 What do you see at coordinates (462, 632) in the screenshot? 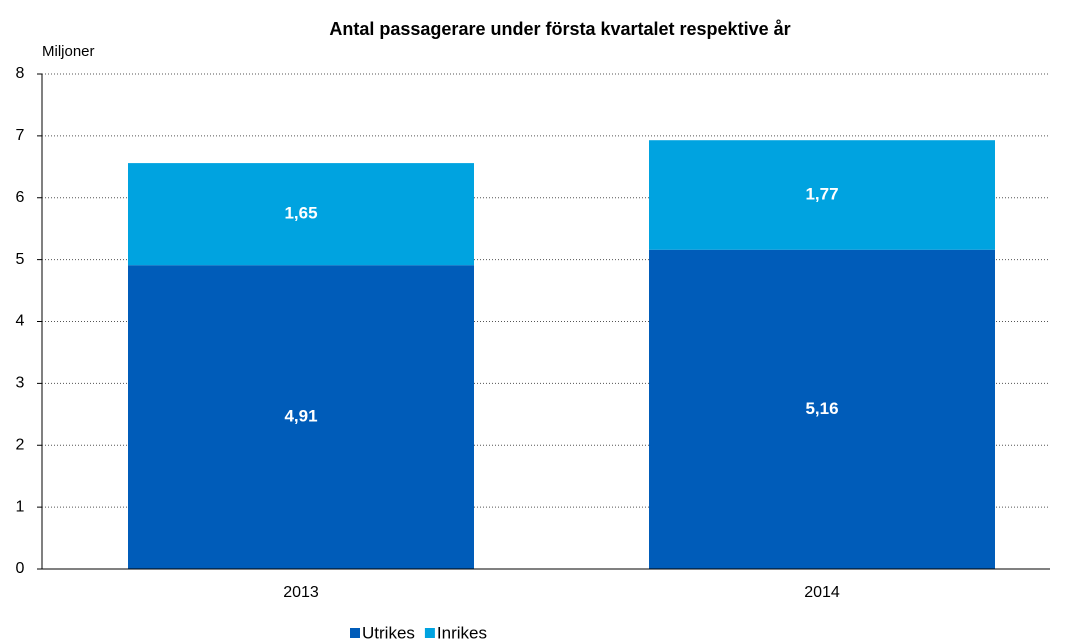
I see `legend-label: Inrikes` at bounding box center [462, 632].